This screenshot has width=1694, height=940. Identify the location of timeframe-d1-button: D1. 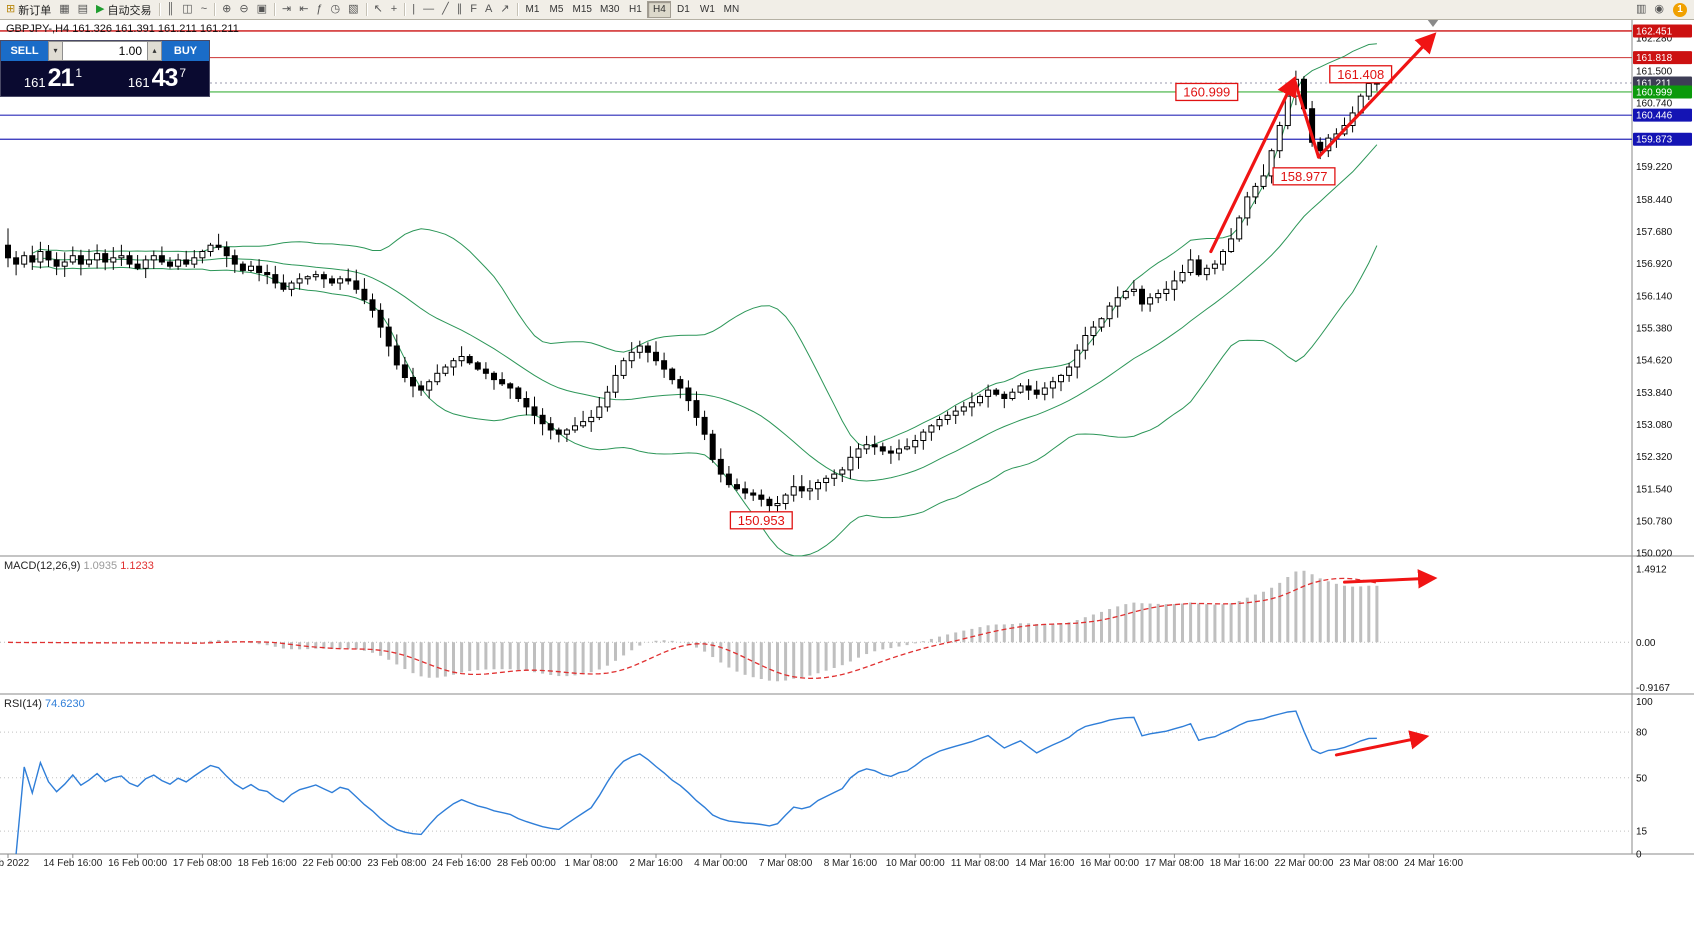
(683, 9).